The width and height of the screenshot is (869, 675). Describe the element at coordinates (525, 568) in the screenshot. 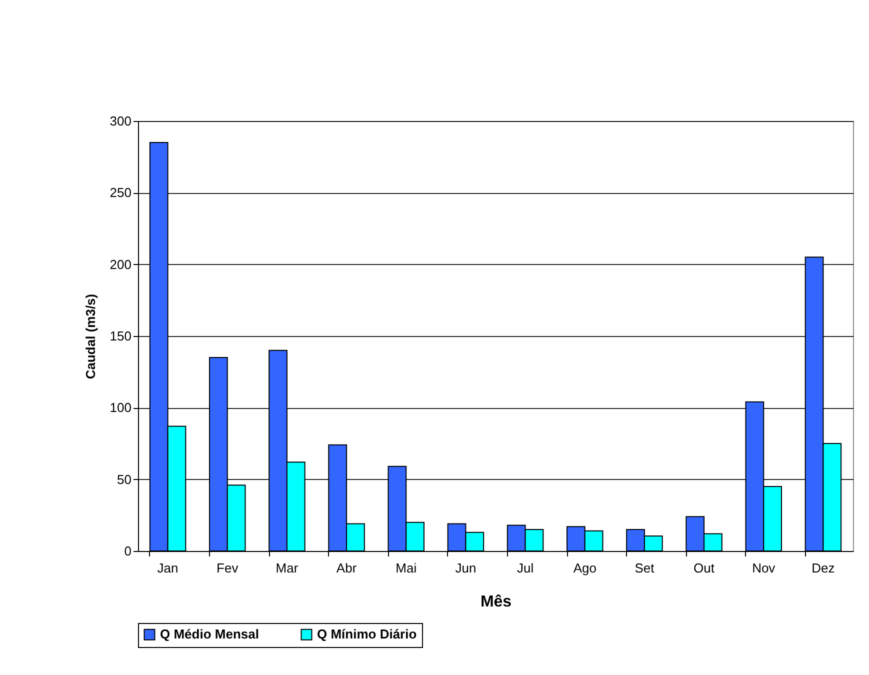

I see `x-tick-label: Jul` at that location.